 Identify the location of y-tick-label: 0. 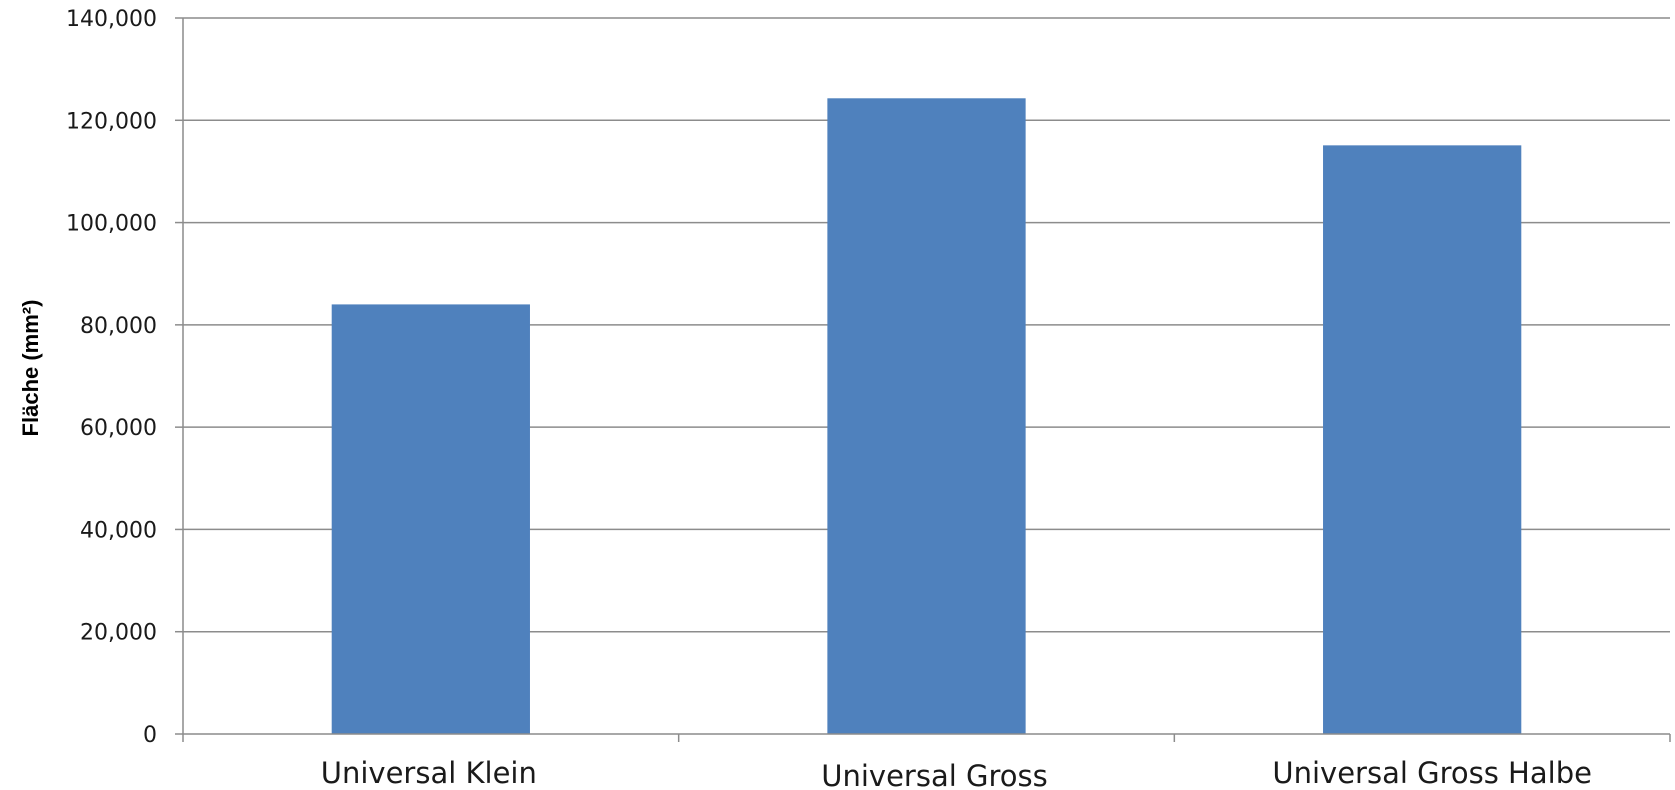
(150, 735).